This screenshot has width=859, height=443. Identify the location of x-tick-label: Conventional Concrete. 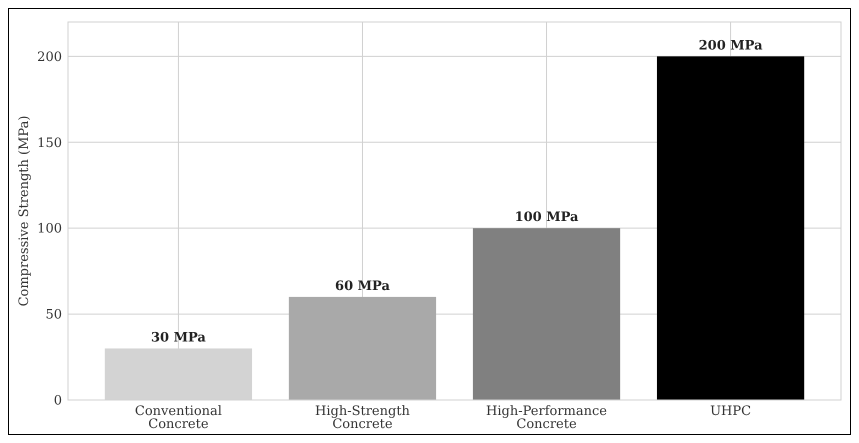
(178, 418).